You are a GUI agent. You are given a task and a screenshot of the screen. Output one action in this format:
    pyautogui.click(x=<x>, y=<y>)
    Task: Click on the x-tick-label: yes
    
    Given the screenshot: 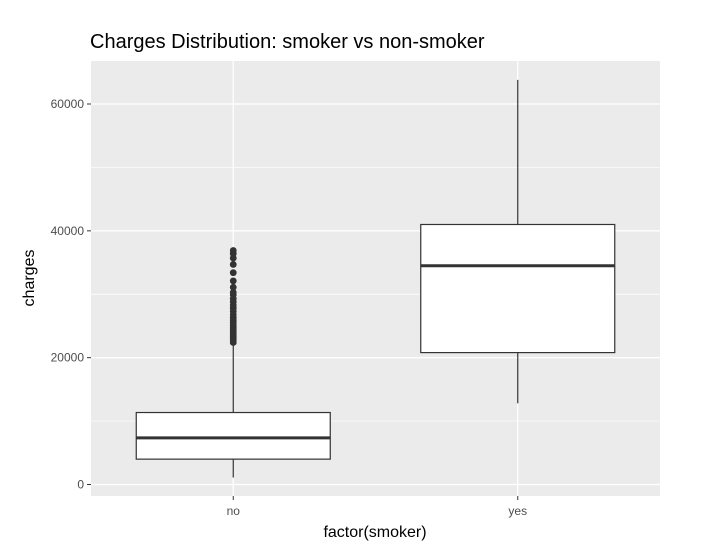 What is the action you would take?
    pyautogui.click(x=517, y=511)
    